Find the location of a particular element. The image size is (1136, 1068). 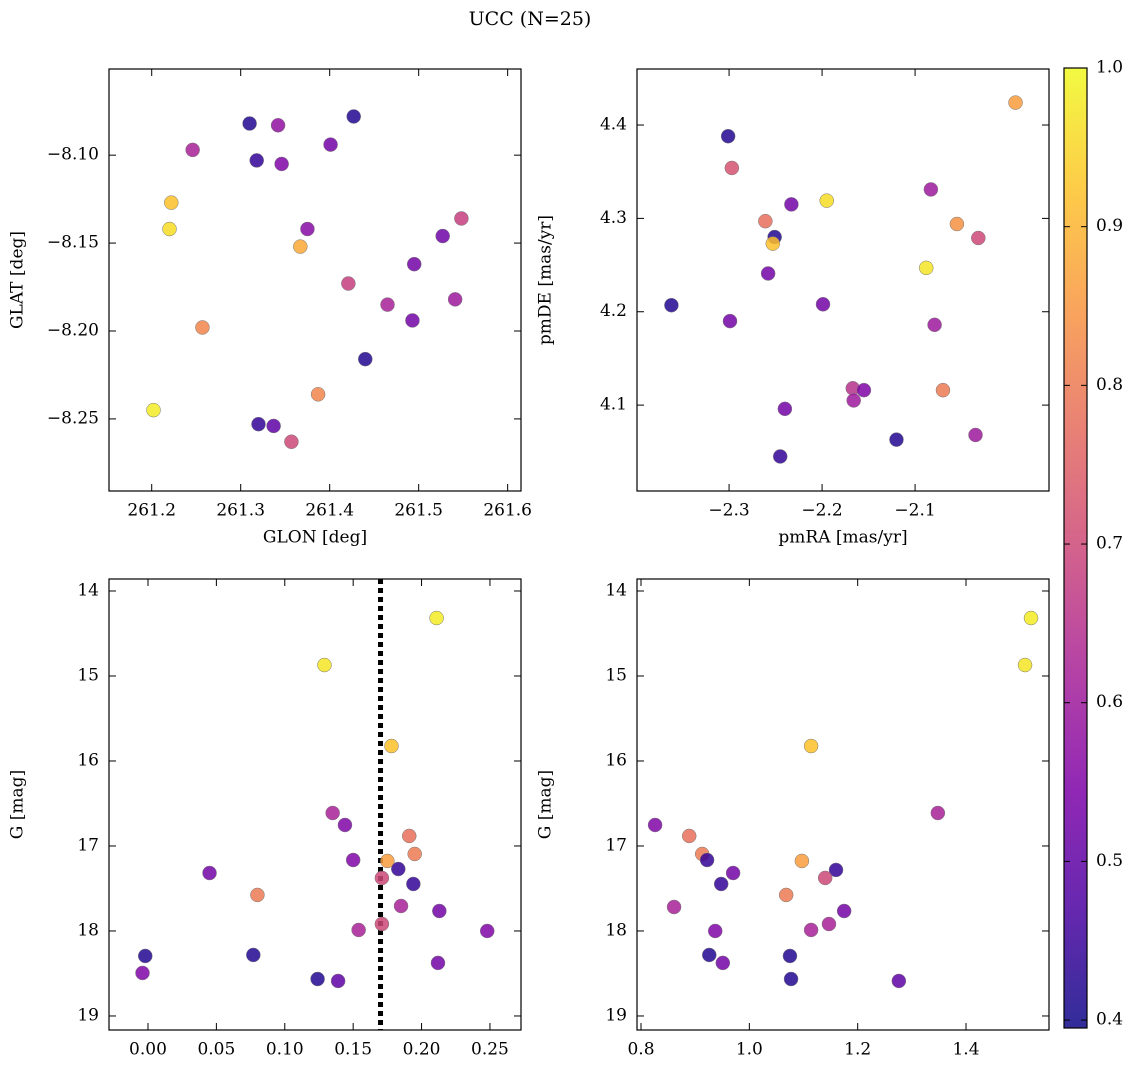

y-tick-label: 4.4 is located at coordinates (613, 125).